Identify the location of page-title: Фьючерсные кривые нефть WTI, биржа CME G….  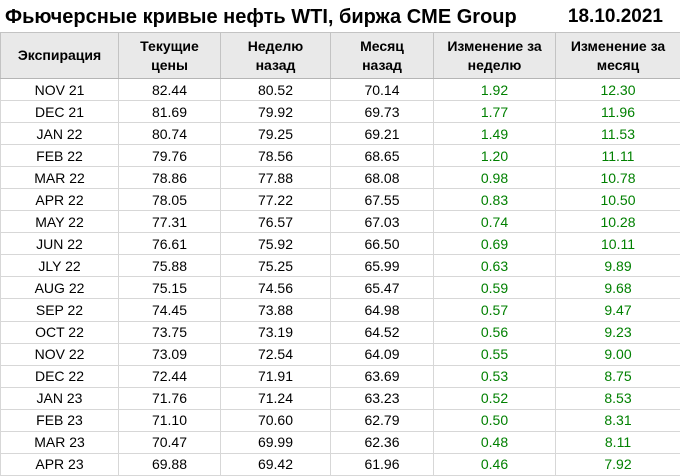
(261, 16).